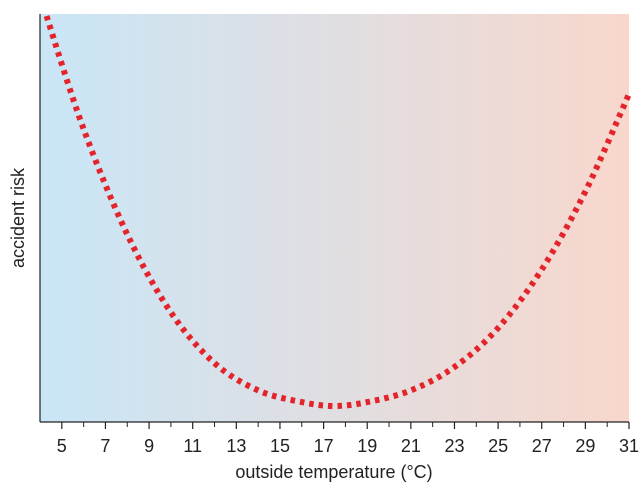 This screenshot has height=486, width=639. I want to click on x-tick-label: 25, so click(498, 446).